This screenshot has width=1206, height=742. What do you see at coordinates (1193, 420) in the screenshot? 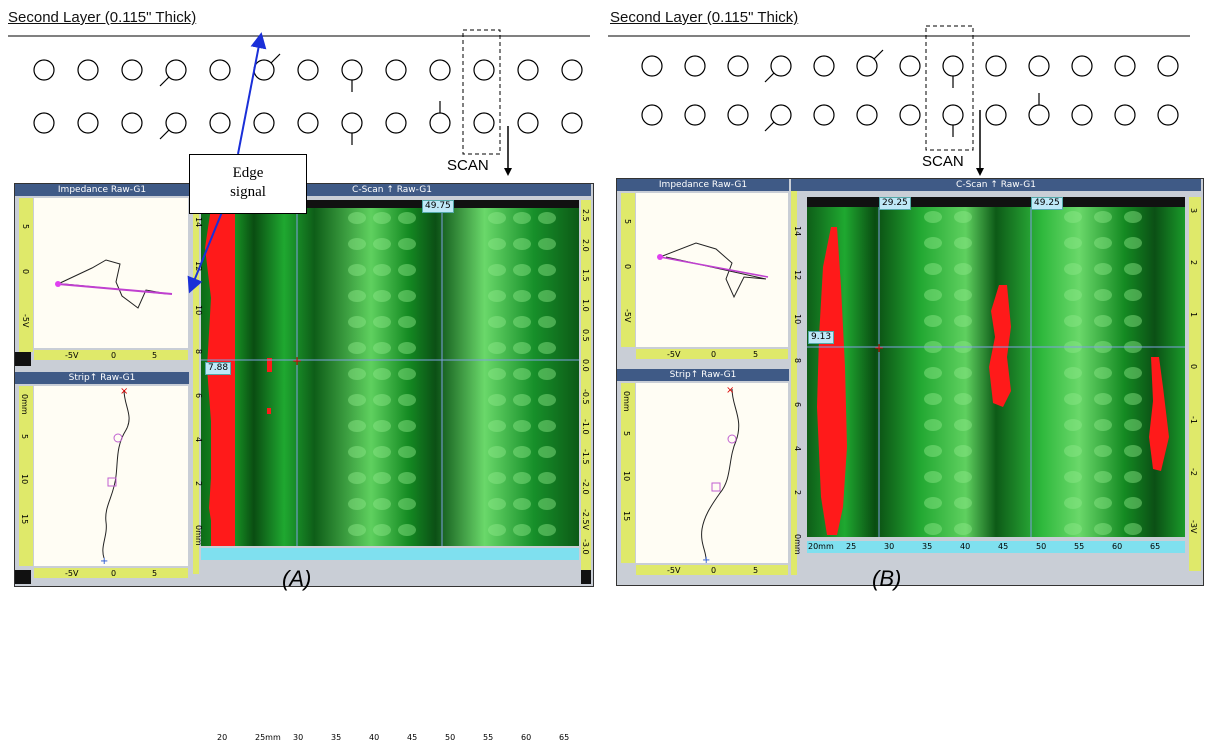
I see `cscan-right-tick: -1` at bounding box center [1193, 420].